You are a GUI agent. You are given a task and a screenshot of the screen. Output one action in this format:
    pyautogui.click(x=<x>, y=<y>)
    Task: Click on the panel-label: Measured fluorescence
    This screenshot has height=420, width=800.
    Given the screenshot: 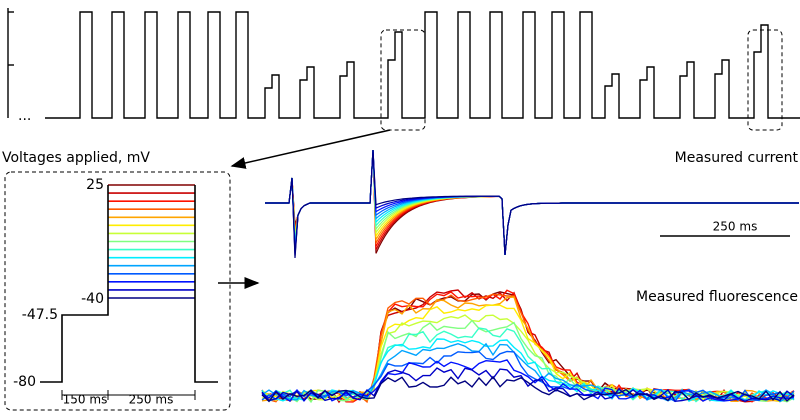 What is the action you would take?
    pyautogui.click(x=717, y=297)
    